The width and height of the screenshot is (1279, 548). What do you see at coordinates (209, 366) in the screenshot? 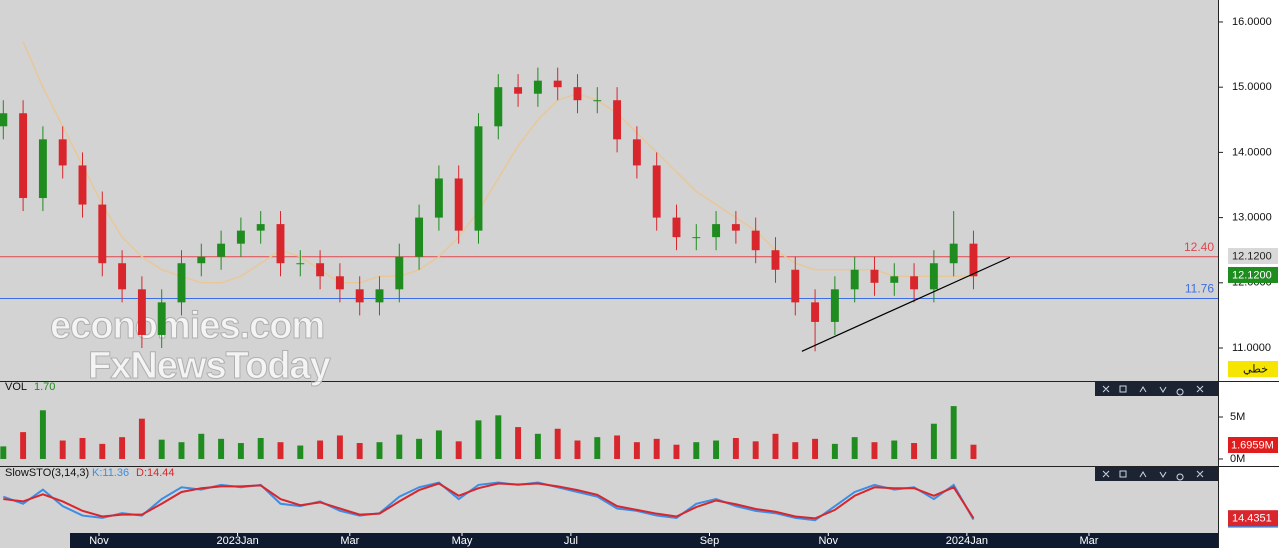
I see `watermark: FxNewsToday` at bounding box center [209, 366].